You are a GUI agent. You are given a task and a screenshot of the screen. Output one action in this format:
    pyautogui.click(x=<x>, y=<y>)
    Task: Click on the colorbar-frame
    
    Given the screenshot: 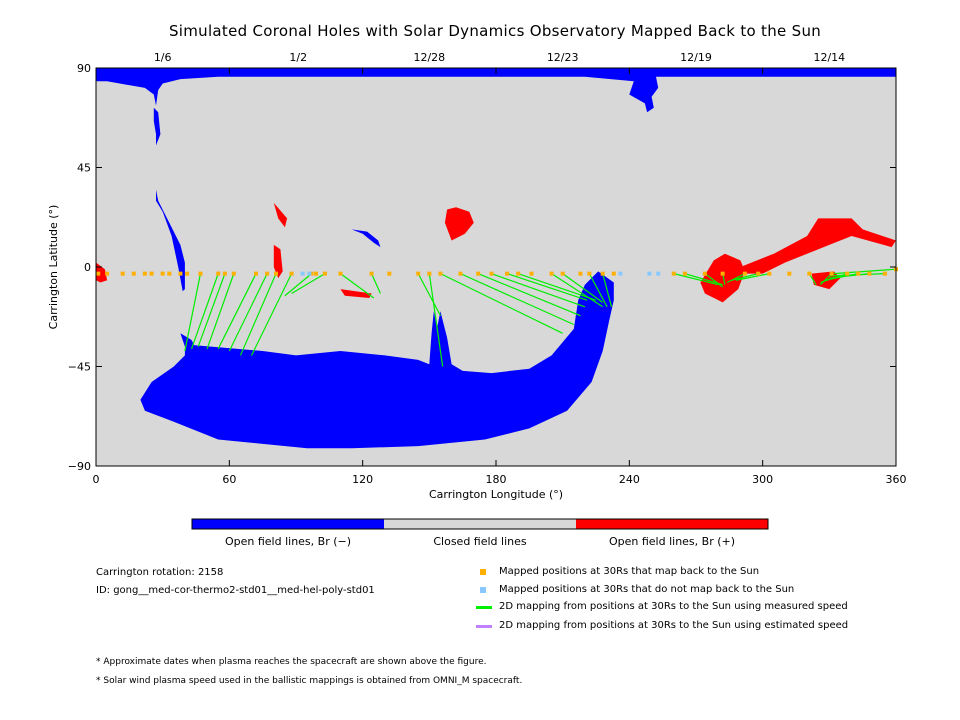 What is the action you would take?
    pyautogui.click(x=480, y=524)
    